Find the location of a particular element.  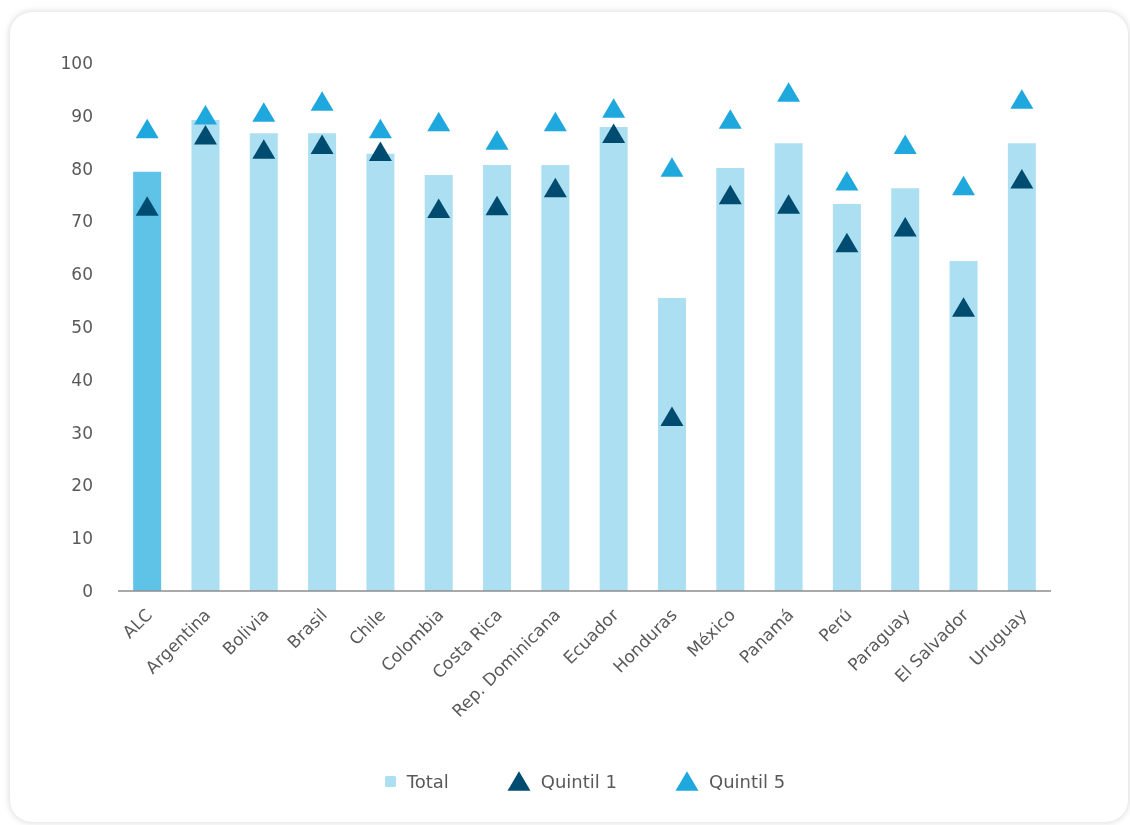

y-tick-label: 70 is located at coordinates (82, 221).